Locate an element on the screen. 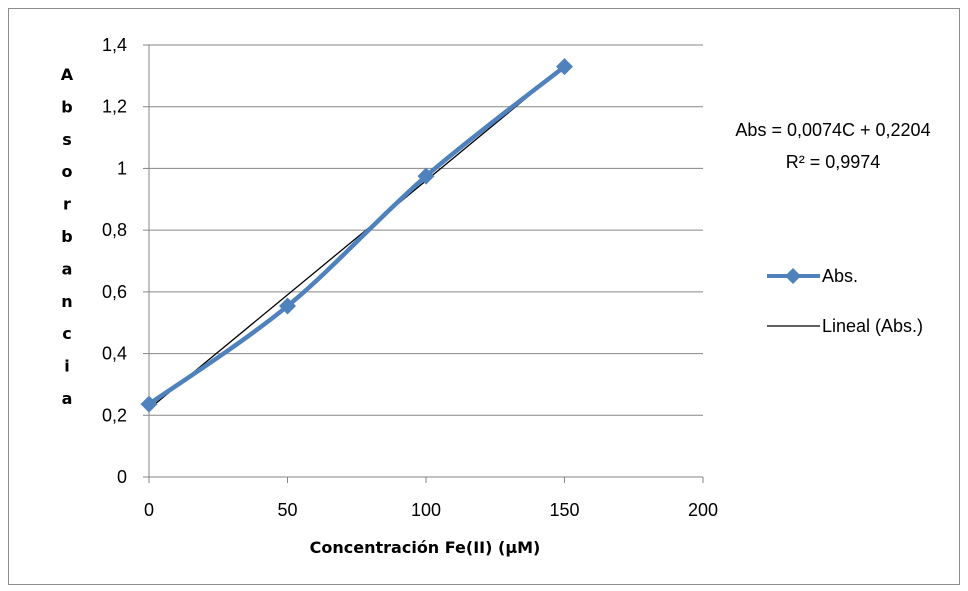 This screenshot has width=968, height=591. x-tick-labels: 0 50 100 150 200 is located at coordinates (431, 510).